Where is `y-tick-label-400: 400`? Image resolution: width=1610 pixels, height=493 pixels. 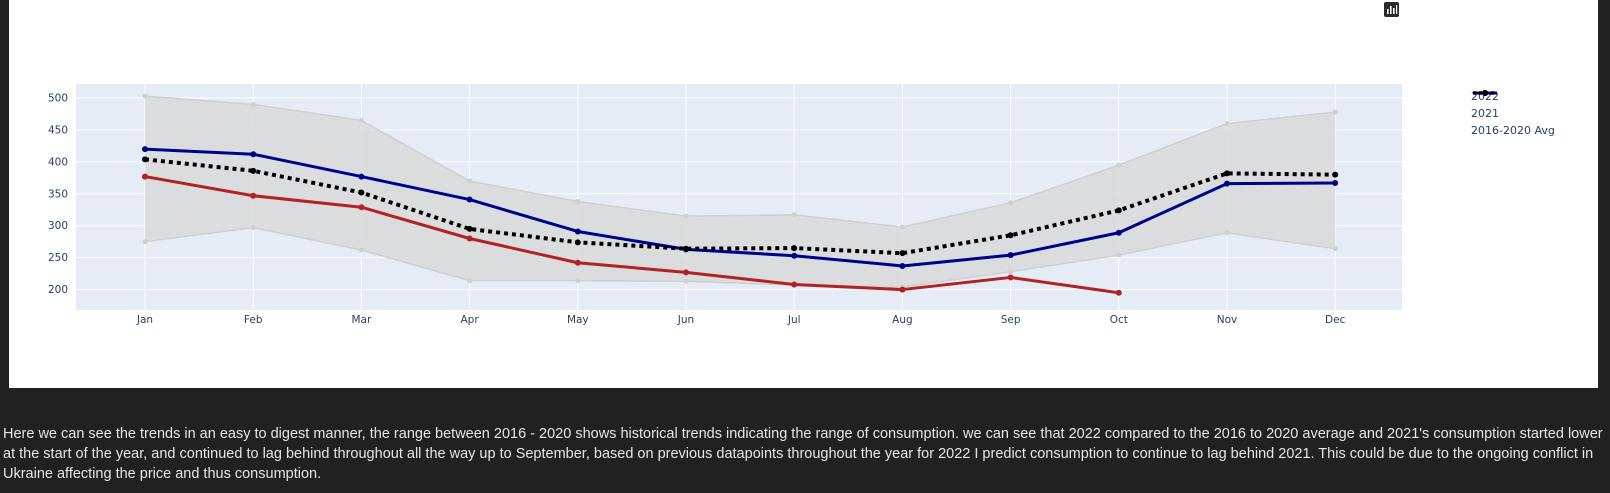
y-tick-label-400: 400 is located at coordinates (58, 162).